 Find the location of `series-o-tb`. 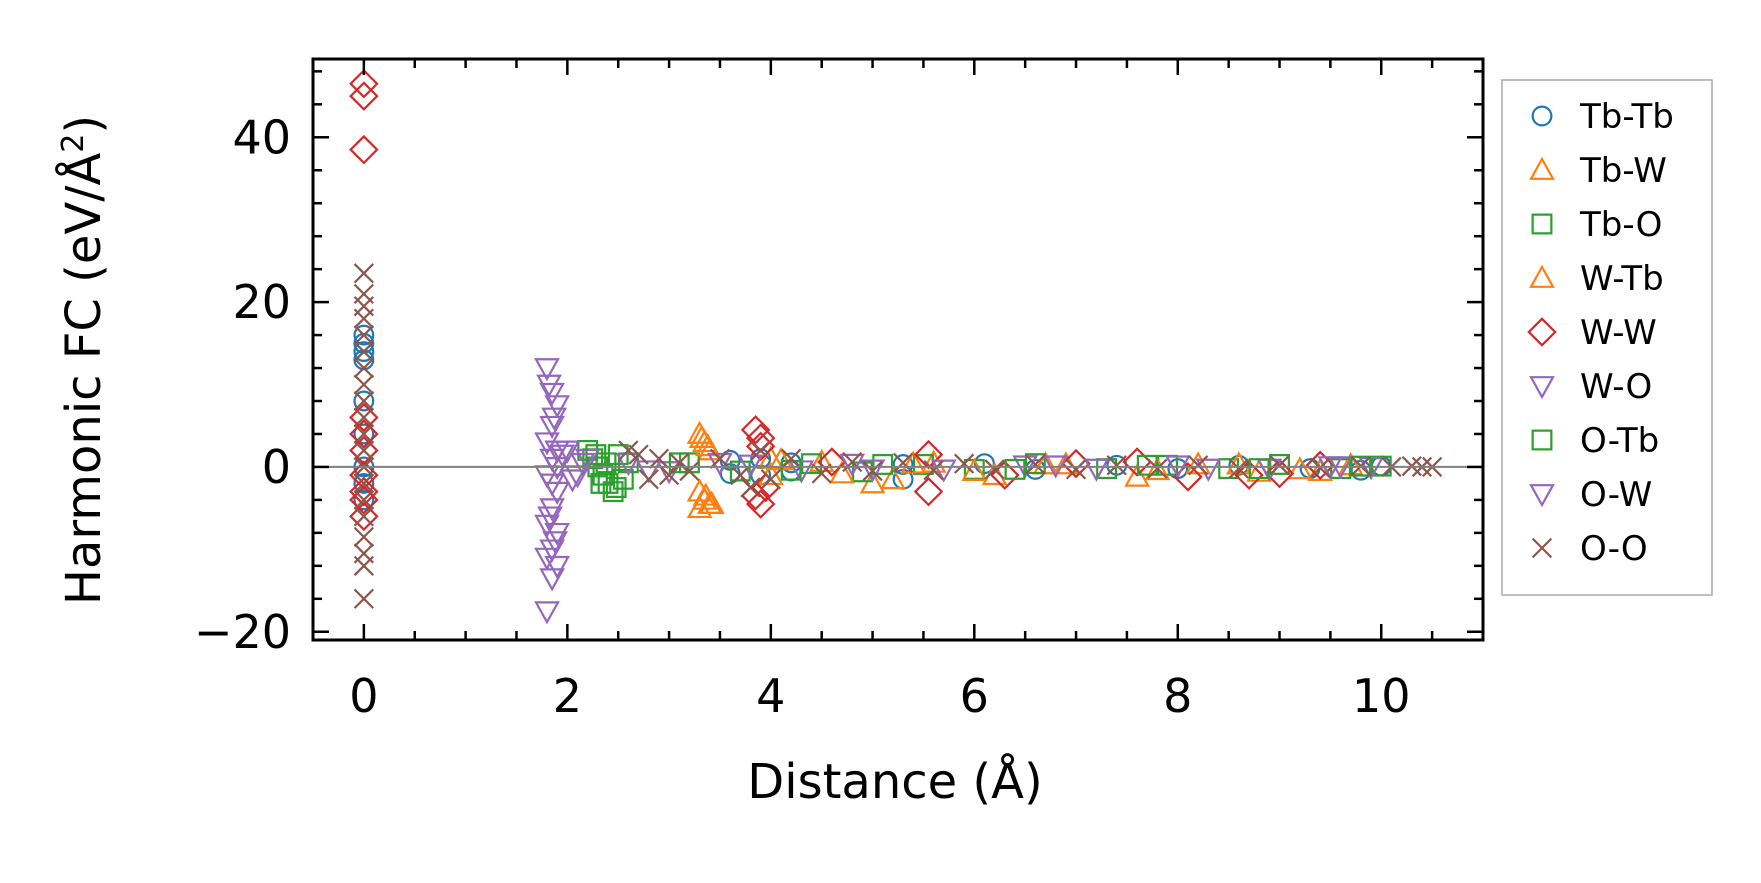

series-o-tb is located at coordinates (978, 471).